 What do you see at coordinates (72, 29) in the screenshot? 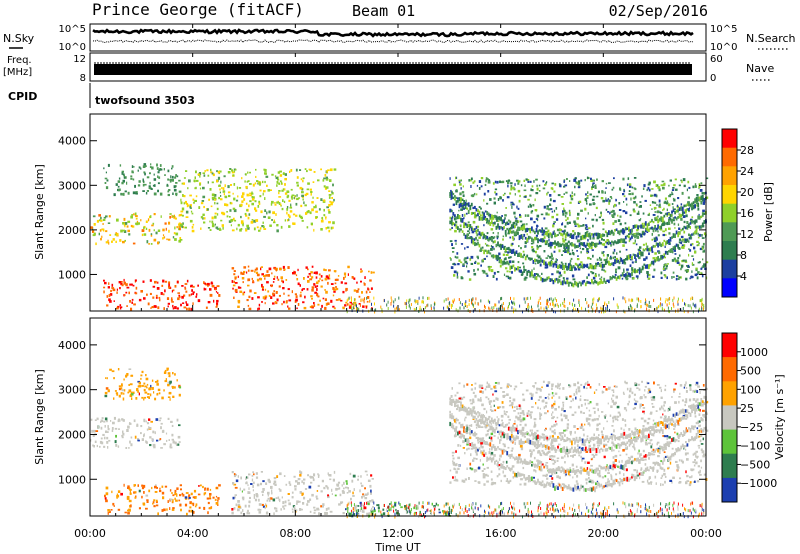
I see `noise-left-tick-top: 10^5` at bounding box center [72, 29].